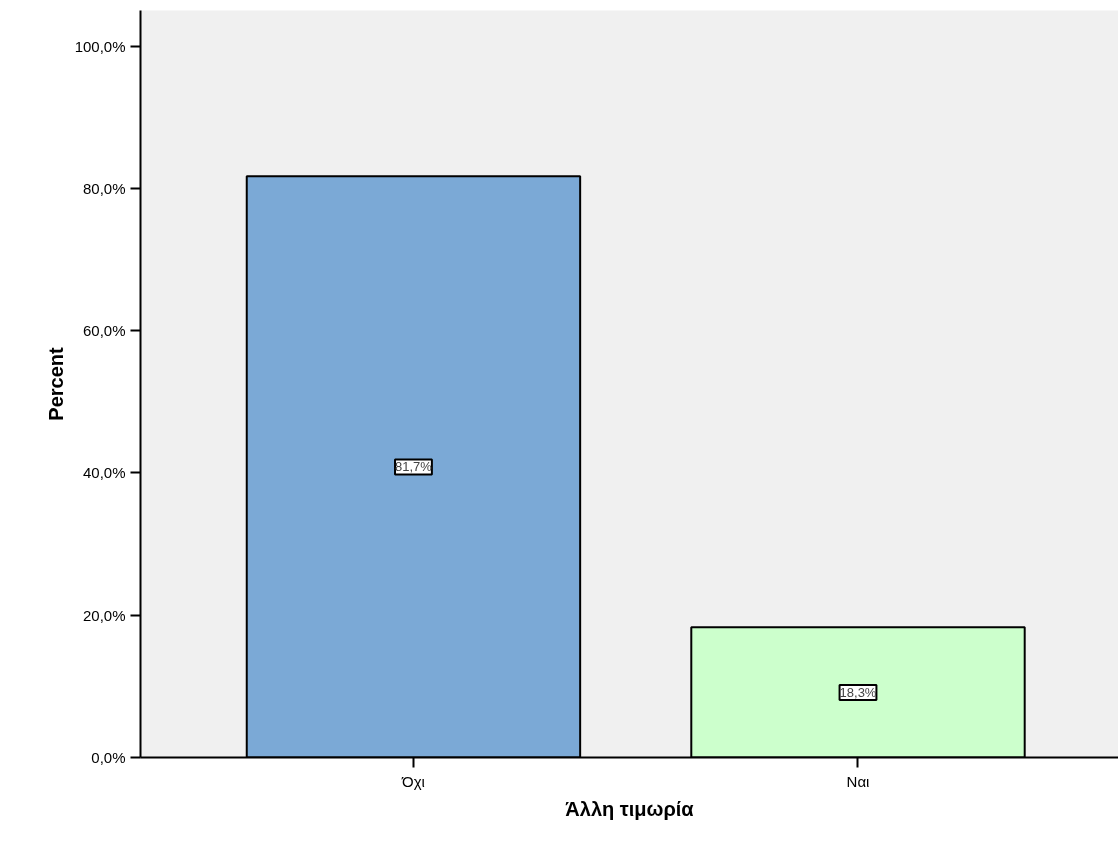  I want to click on y-tick-label: 60,0%, so click(104, 331).